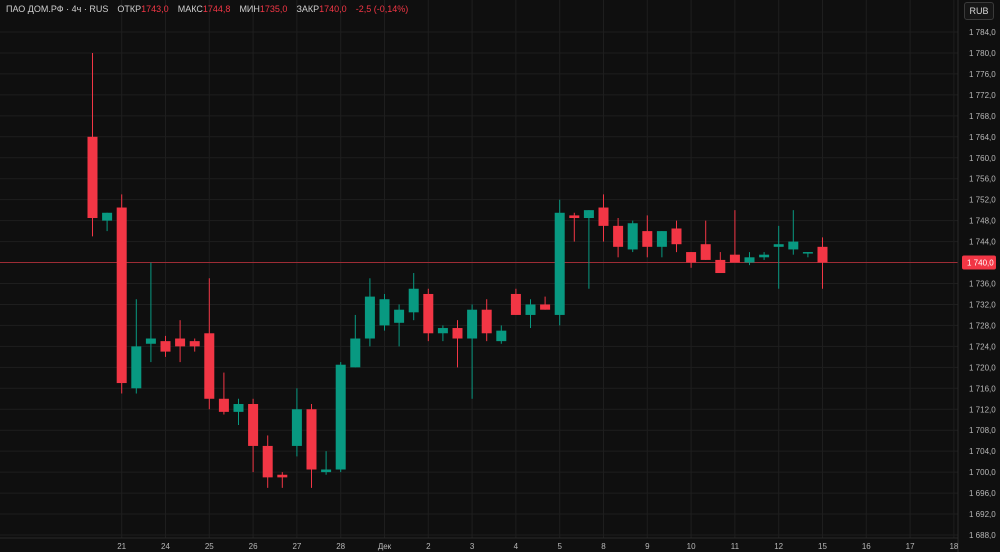 This screenshot has height=552, width=1000. Describe the element at coordinates (982, 284) in the screenshot. I see `price-tick-label: 1 736,0` at that location.